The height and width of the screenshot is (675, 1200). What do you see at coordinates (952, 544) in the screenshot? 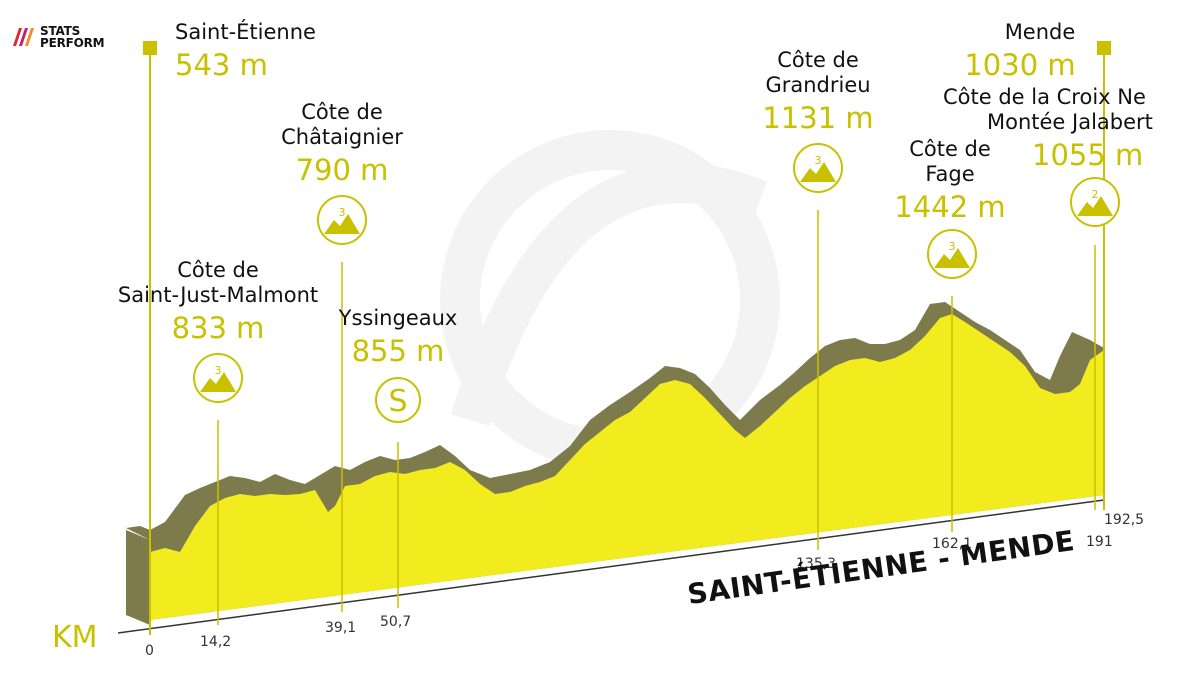
I see `km-tick-5: 162,1` at bounding box center [952, 544].